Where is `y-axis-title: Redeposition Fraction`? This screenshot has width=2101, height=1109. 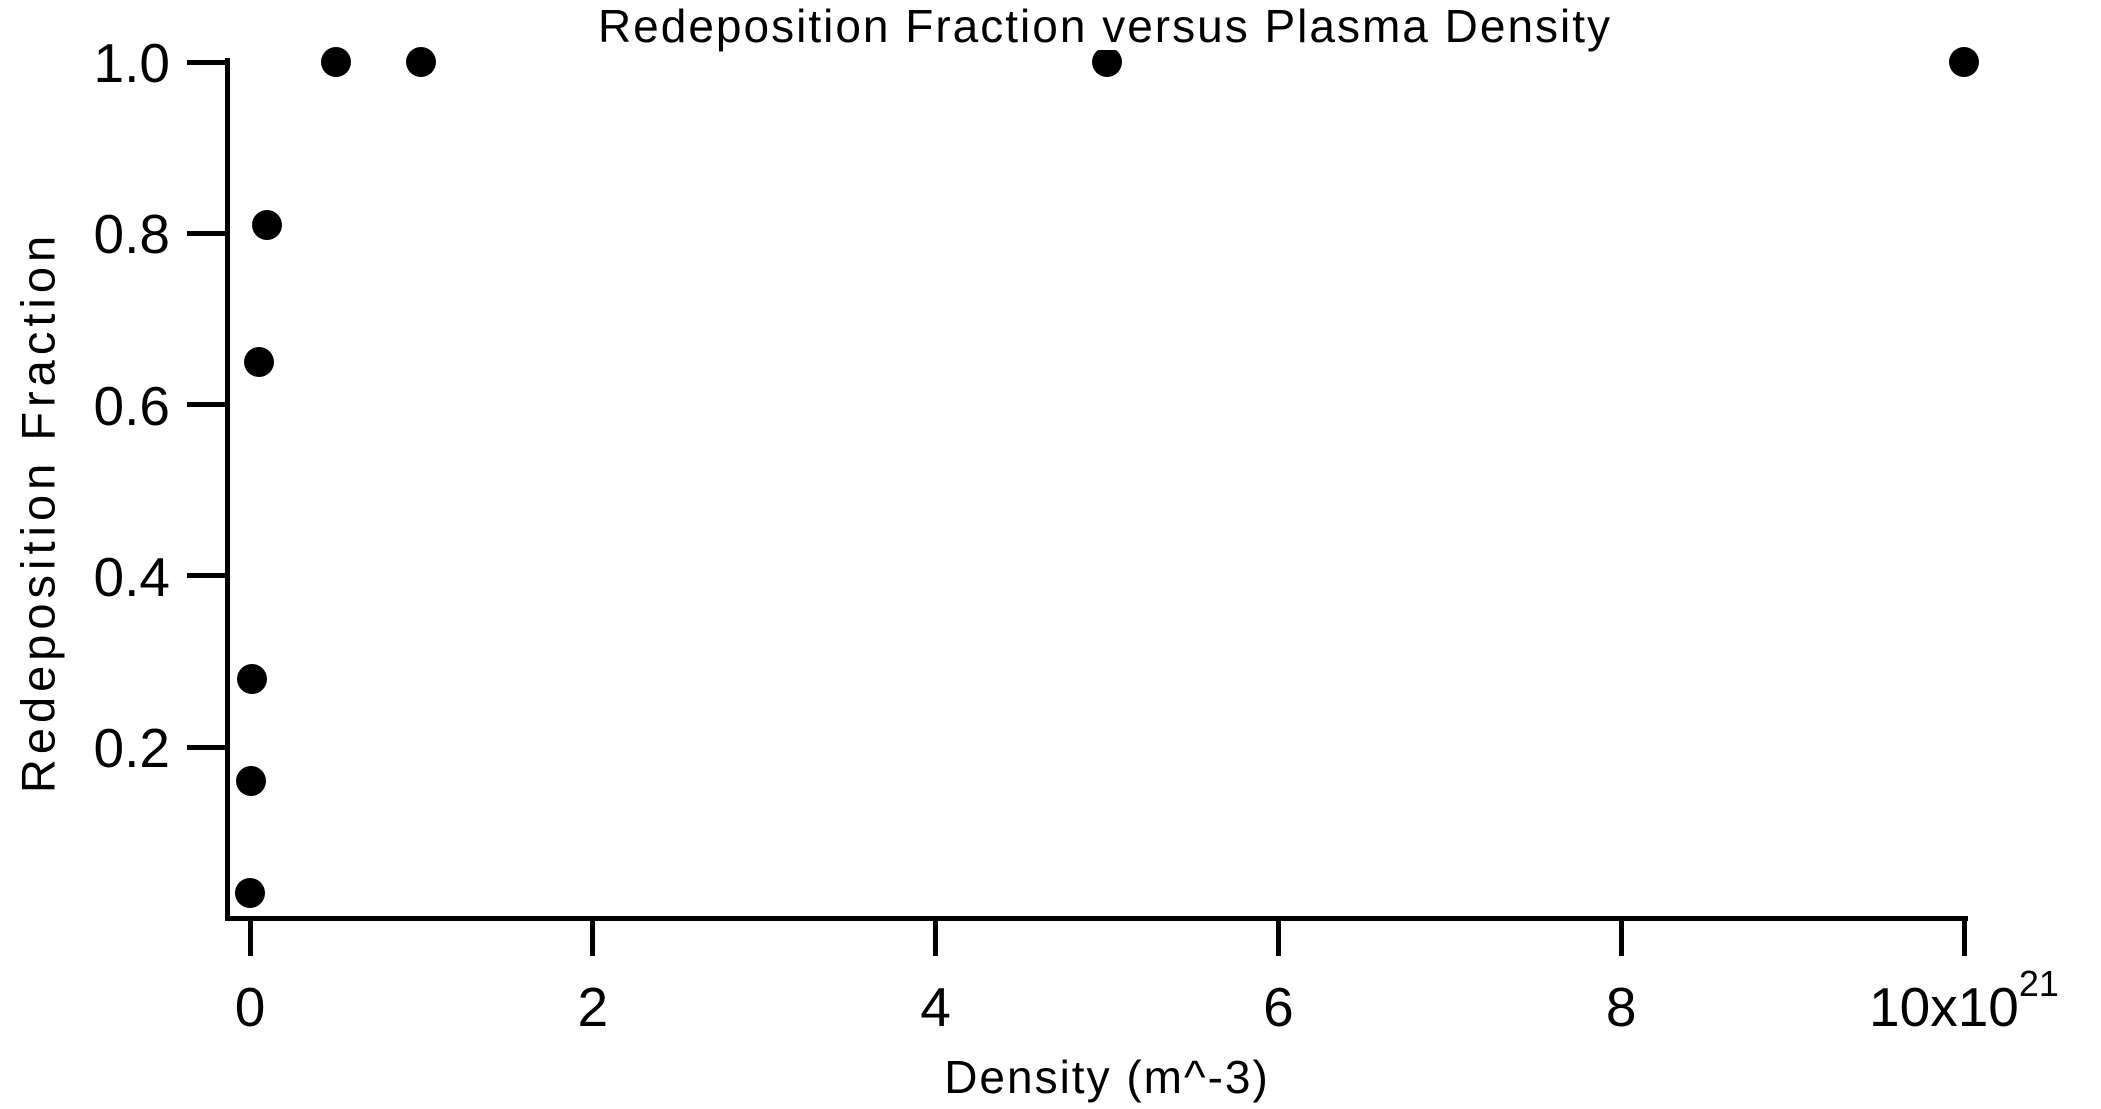
y-axis-title: Redeposition Fraction is located at coordinates (38, 512).